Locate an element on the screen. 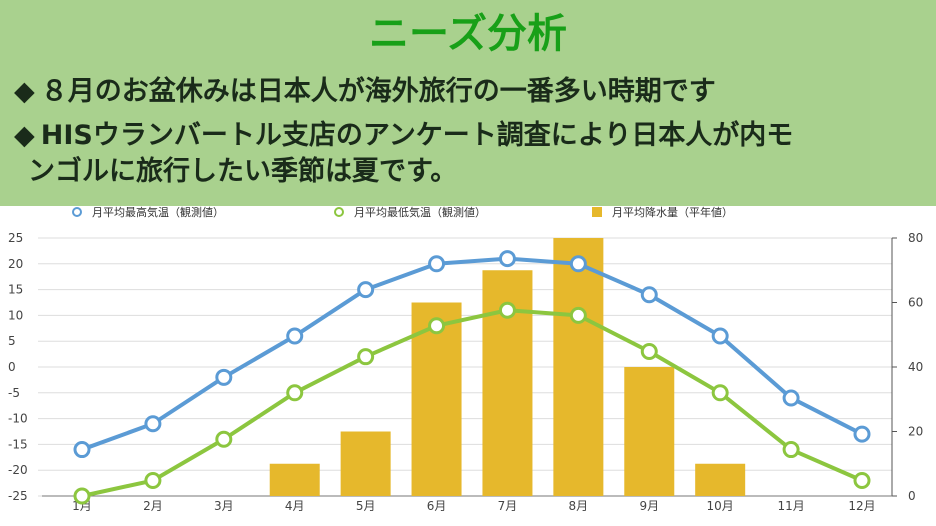  y-left-tick-label: 15 is located at coordinates (15, 290).